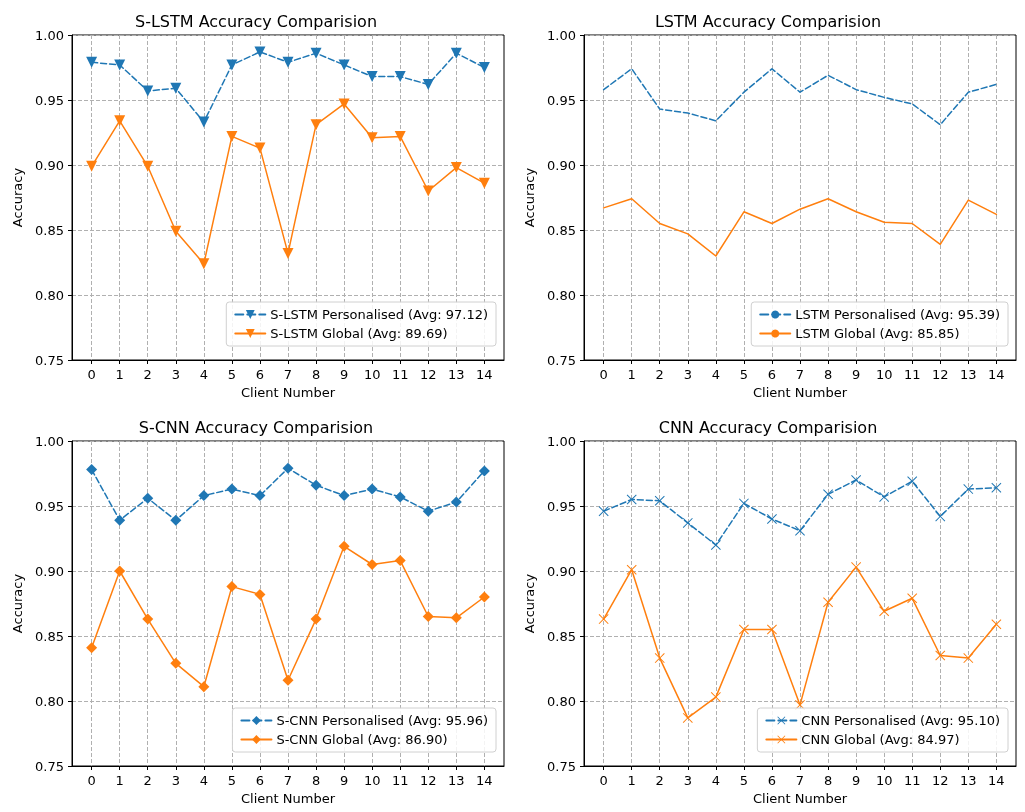 The width and height of the screenshot is (1025, 812). What do you see at coordinates (561, 571) in the screenshot?
I see `y-tick-label: 0.90` at bounding box center [561, 571].